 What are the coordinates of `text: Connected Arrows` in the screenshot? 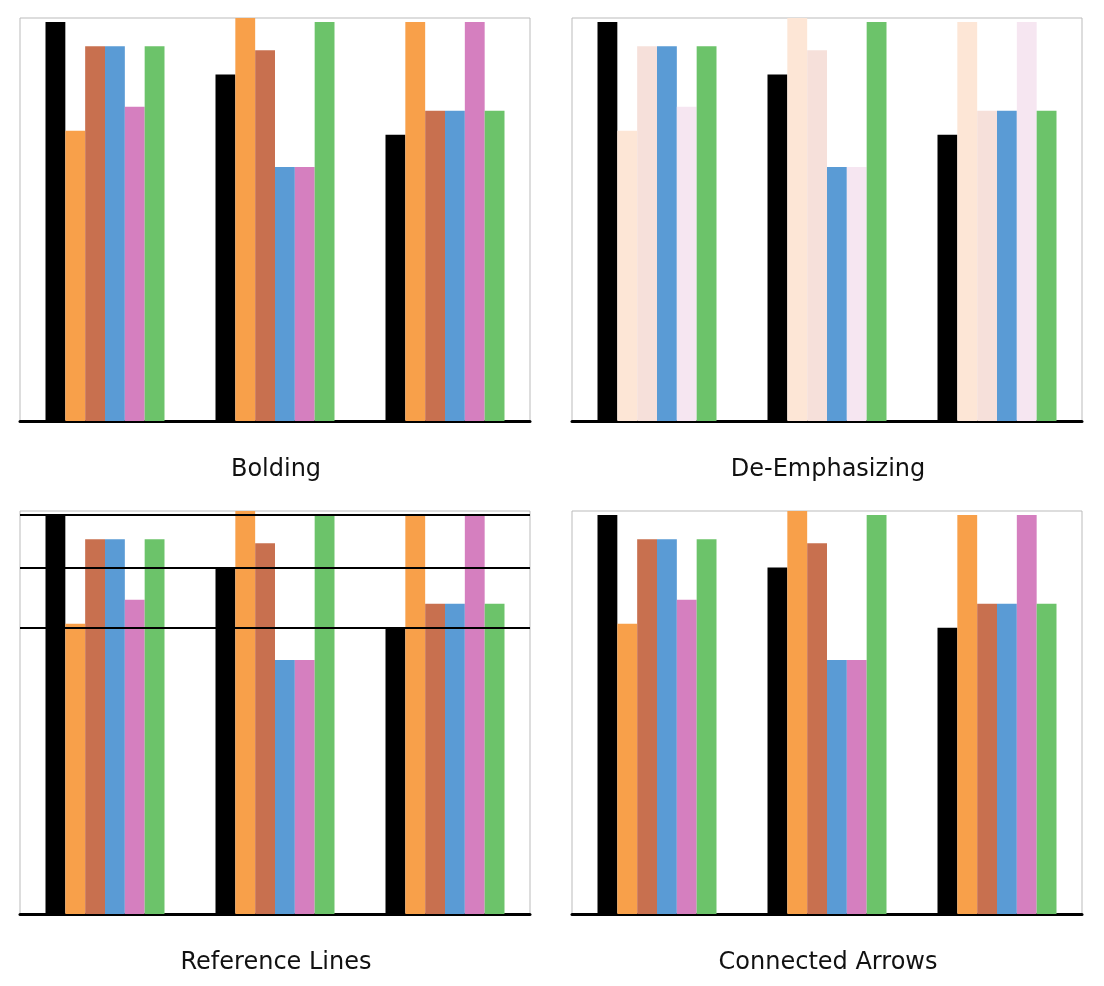 It's located at (828, 961).